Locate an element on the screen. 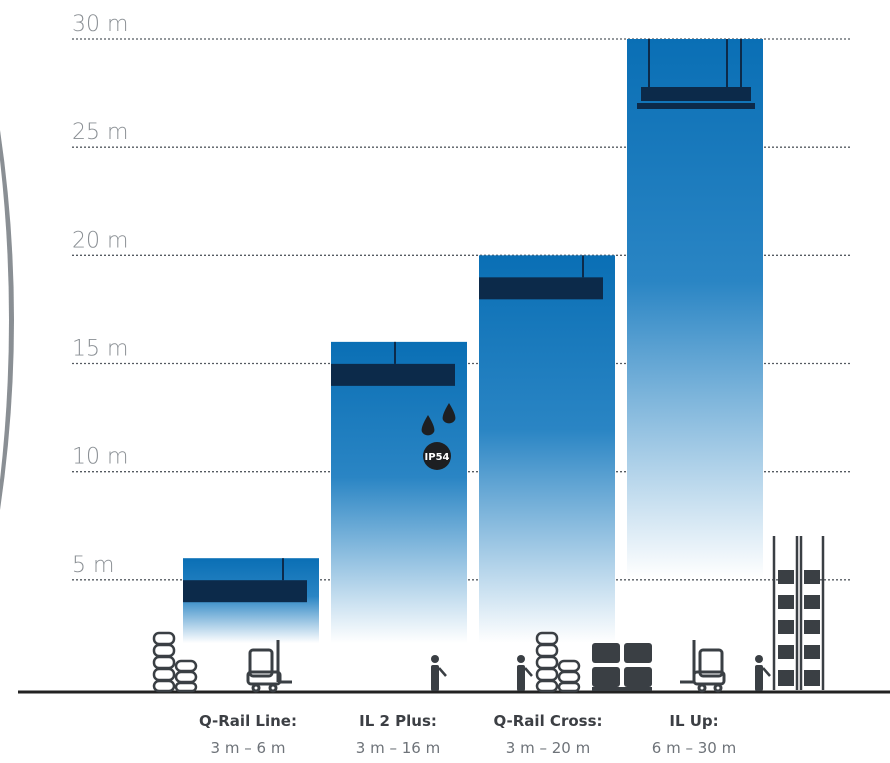 Image resolution: width=890 pixels, height=763 pixels. rack-icon is located at coordinates (798, 613).